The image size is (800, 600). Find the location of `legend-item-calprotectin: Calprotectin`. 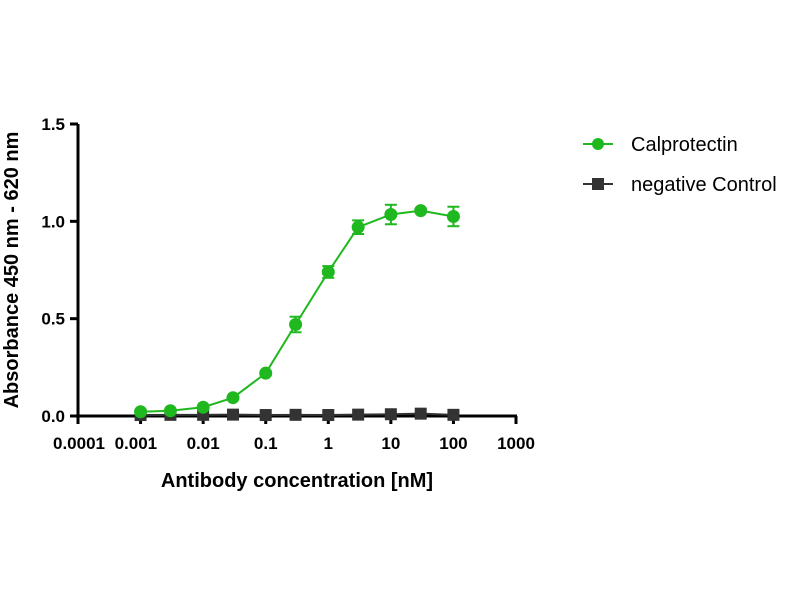

legend-item-calprotectin: Calprotectin is located at coordinates (660, 145).